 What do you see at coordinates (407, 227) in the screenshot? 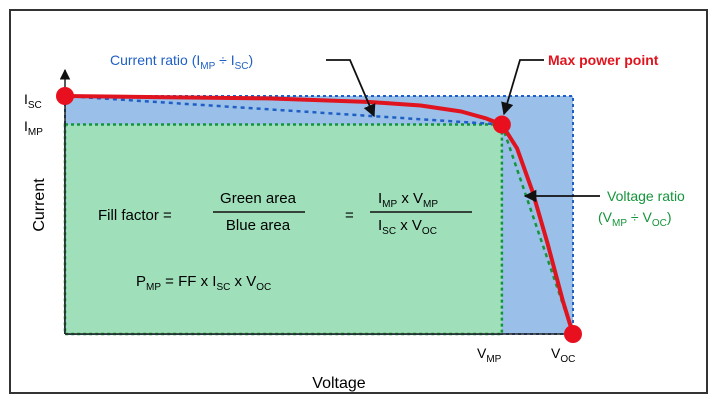
I see `fraction2-denominator: ISC x VOC` at bounding box center [407, 227].